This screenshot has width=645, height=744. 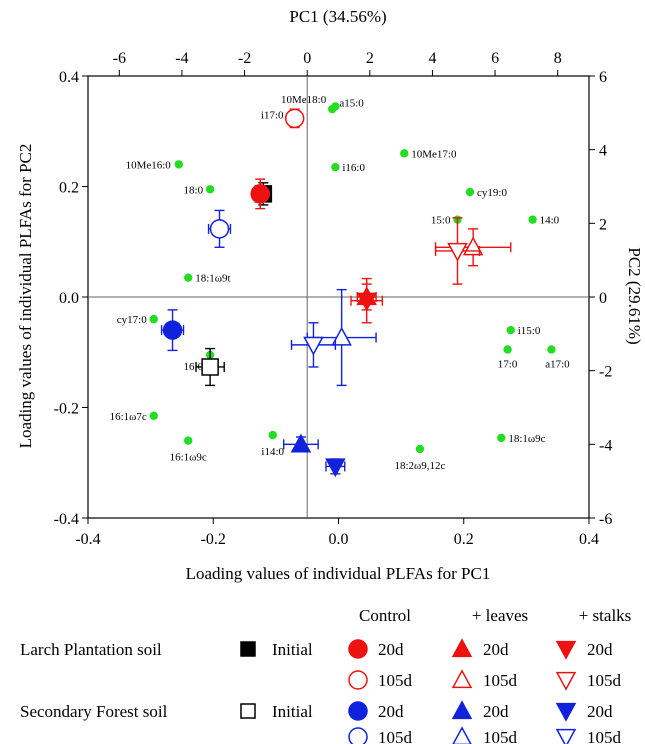 I want to click on top-tick-label: 0, so click(x=307, y=58).